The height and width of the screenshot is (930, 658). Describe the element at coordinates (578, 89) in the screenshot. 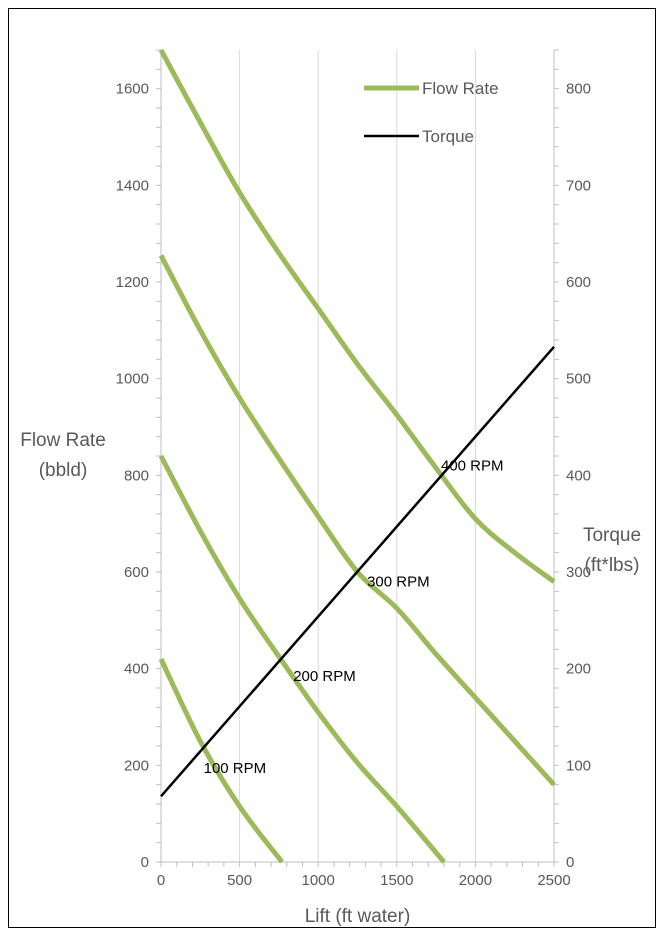

I see `y-right-tick-label: 800` at that location.